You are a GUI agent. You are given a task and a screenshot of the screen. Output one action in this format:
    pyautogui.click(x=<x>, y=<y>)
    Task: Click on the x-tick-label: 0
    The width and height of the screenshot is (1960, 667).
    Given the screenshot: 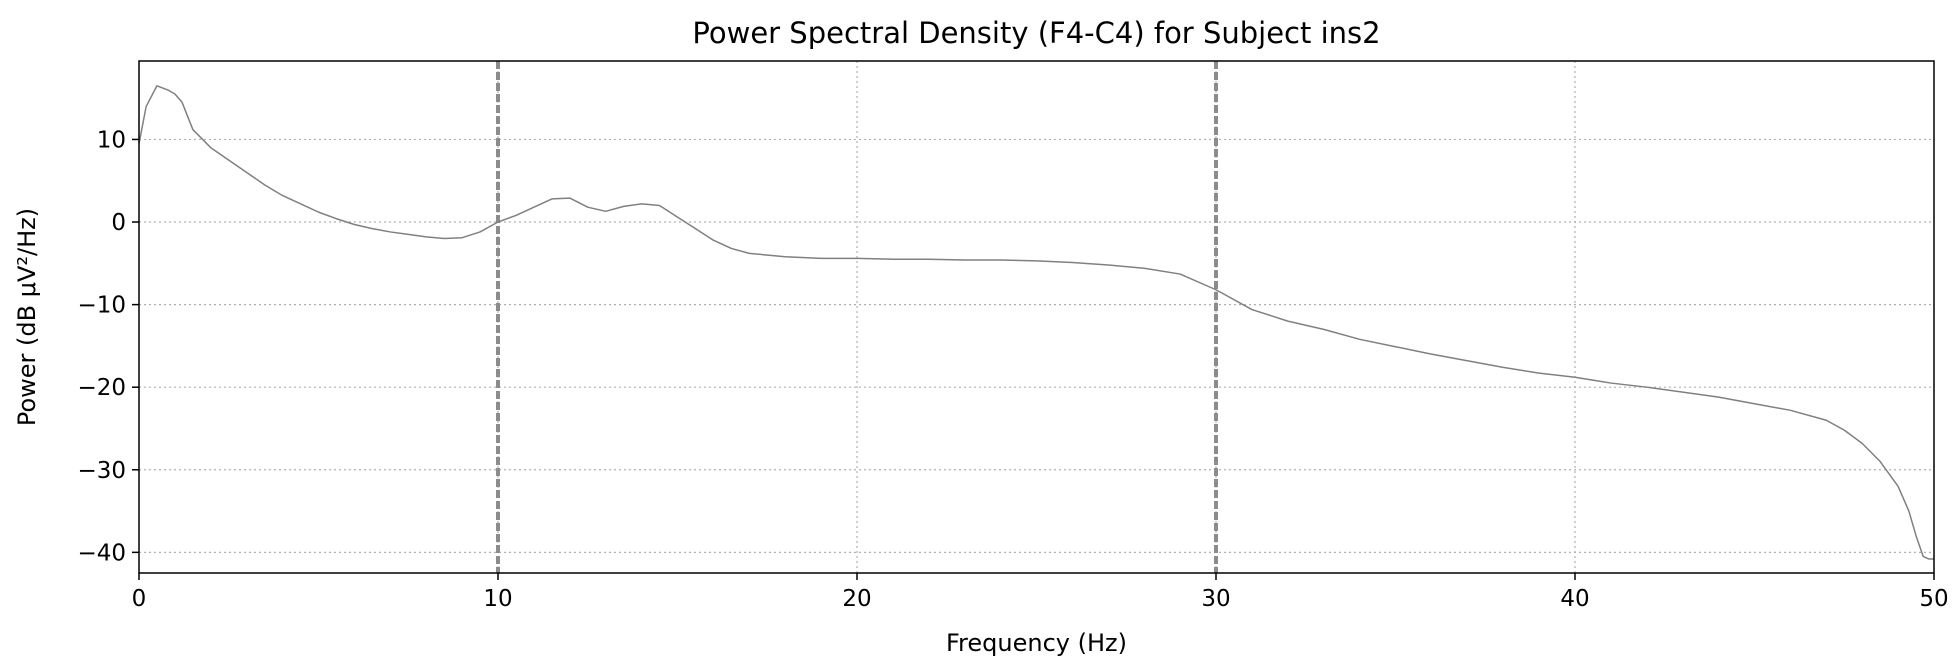 What is the action you would take?
    pyautogui.click(x=139, y=599)
    